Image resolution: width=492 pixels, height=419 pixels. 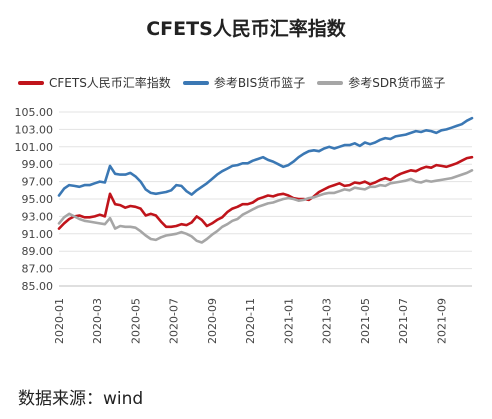 I want to click on legend-item-bis: 参考BIS货币篮子, so click(x=244, y=82).